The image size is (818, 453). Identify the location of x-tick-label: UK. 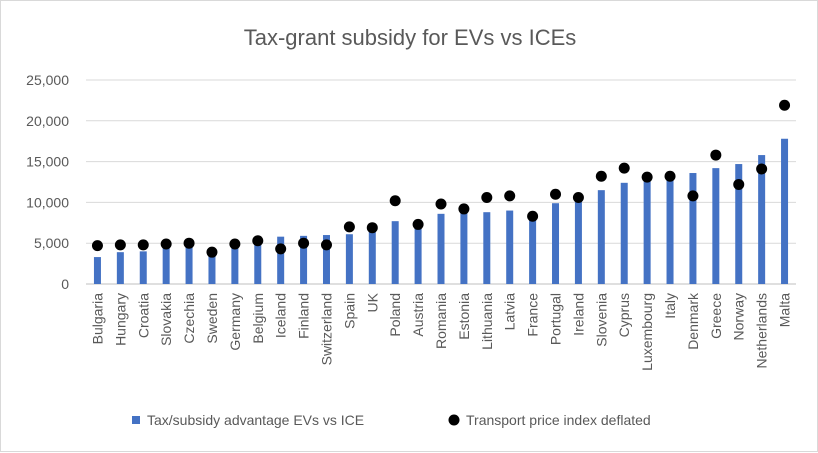
(372, 302).